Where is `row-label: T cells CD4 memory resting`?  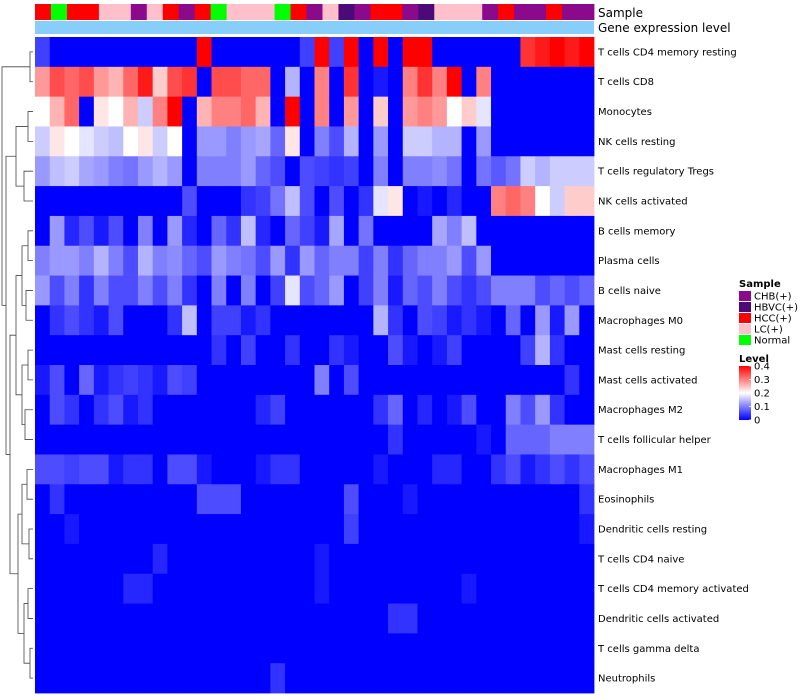 row-label: T cells CD4 memory resting is located at coordinates (667, 52).